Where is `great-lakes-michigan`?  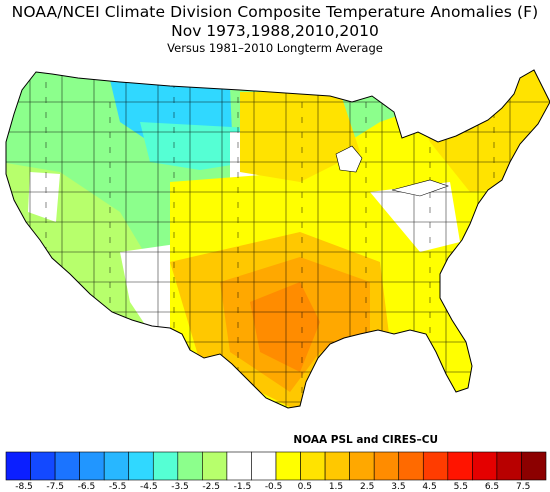
great-lakes-michigan is located at coordinates (349, 159).